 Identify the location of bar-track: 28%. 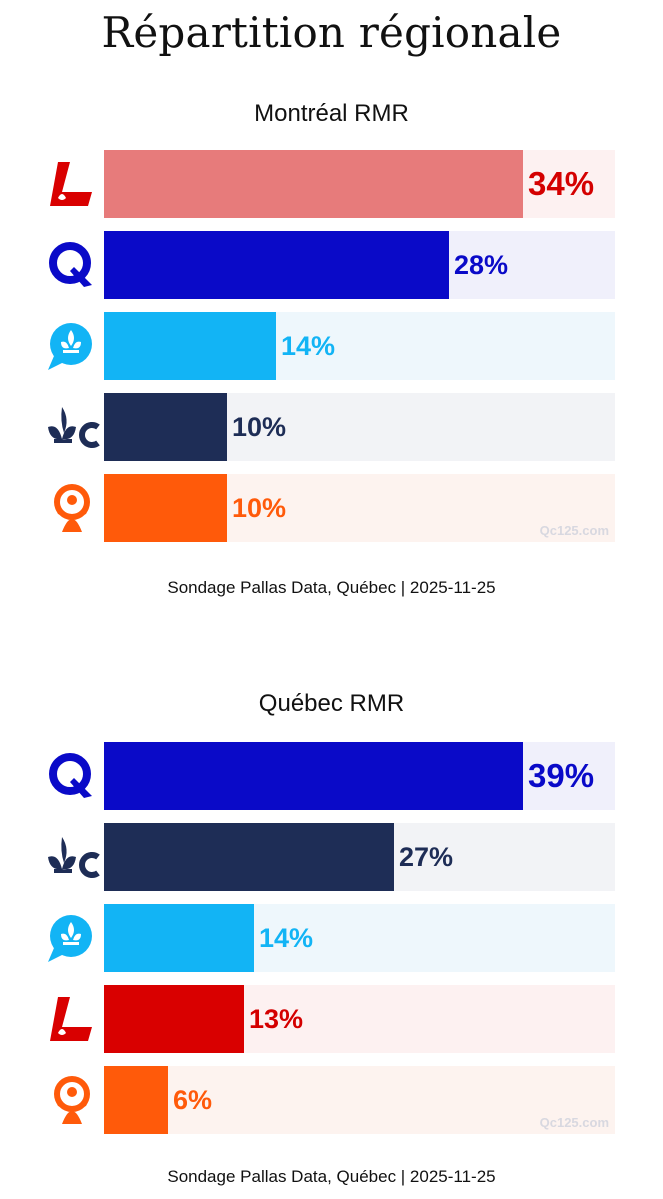
(359, 265).